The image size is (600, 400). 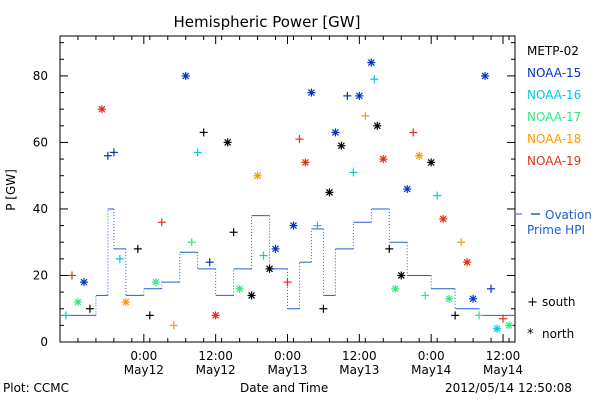 I want to click on footer-plot-source: Plot: CCMC, so click(x=36, y=388).